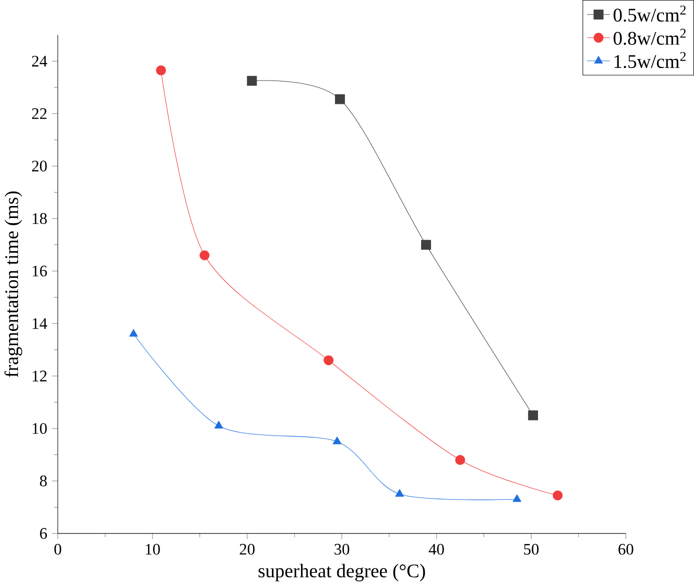  What do you see at coordinates (342, 549) in the screenshot?
I see `x-tick-label: 30` at bounding box center [342, 549].